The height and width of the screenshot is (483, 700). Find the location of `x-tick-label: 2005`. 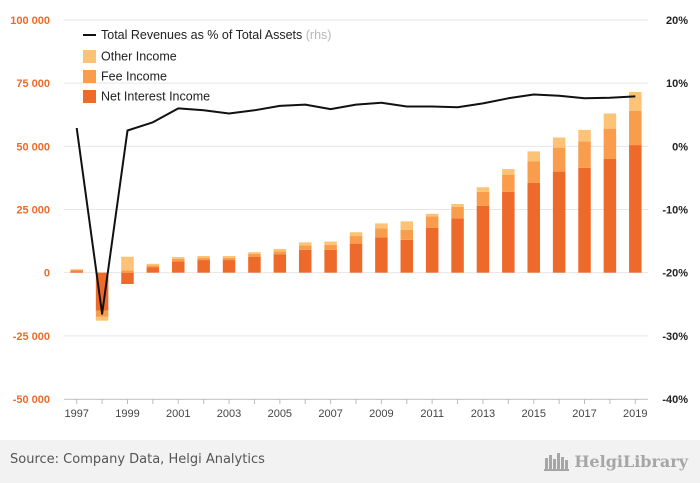

x-tick-label: 2005 is located at coordinates (280, 414).